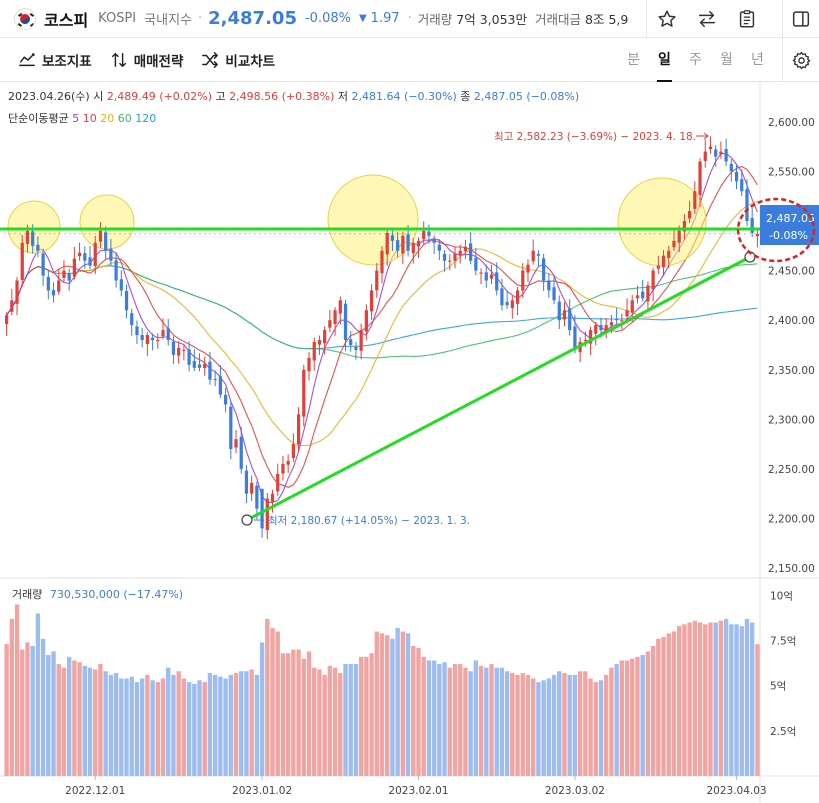  What do you see at coordinates (27, 594) in the screenshot?
I see `volume-legend-label: 거래량` at bounding box center [27, 594].